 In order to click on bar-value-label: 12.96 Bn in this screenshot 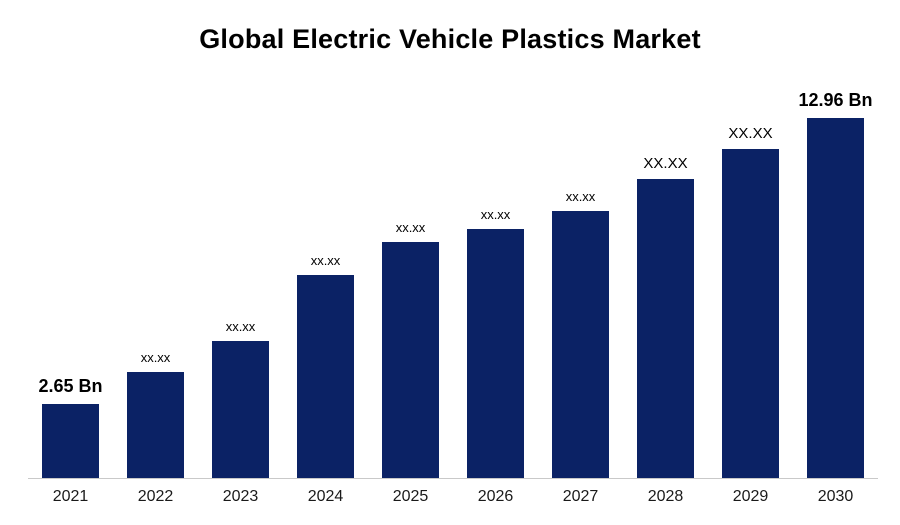, I will do `click(835, 100)`.